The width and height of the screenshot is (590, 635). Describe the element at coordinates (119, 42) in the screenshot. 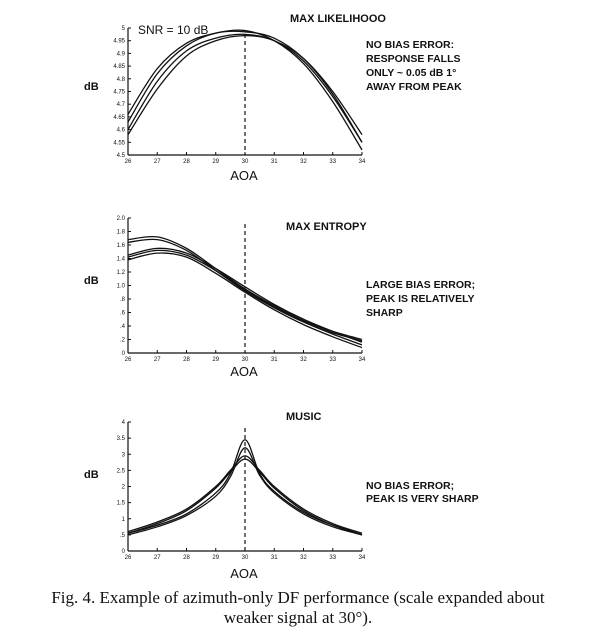

I see `y-tick-label: 4.95` at that location.